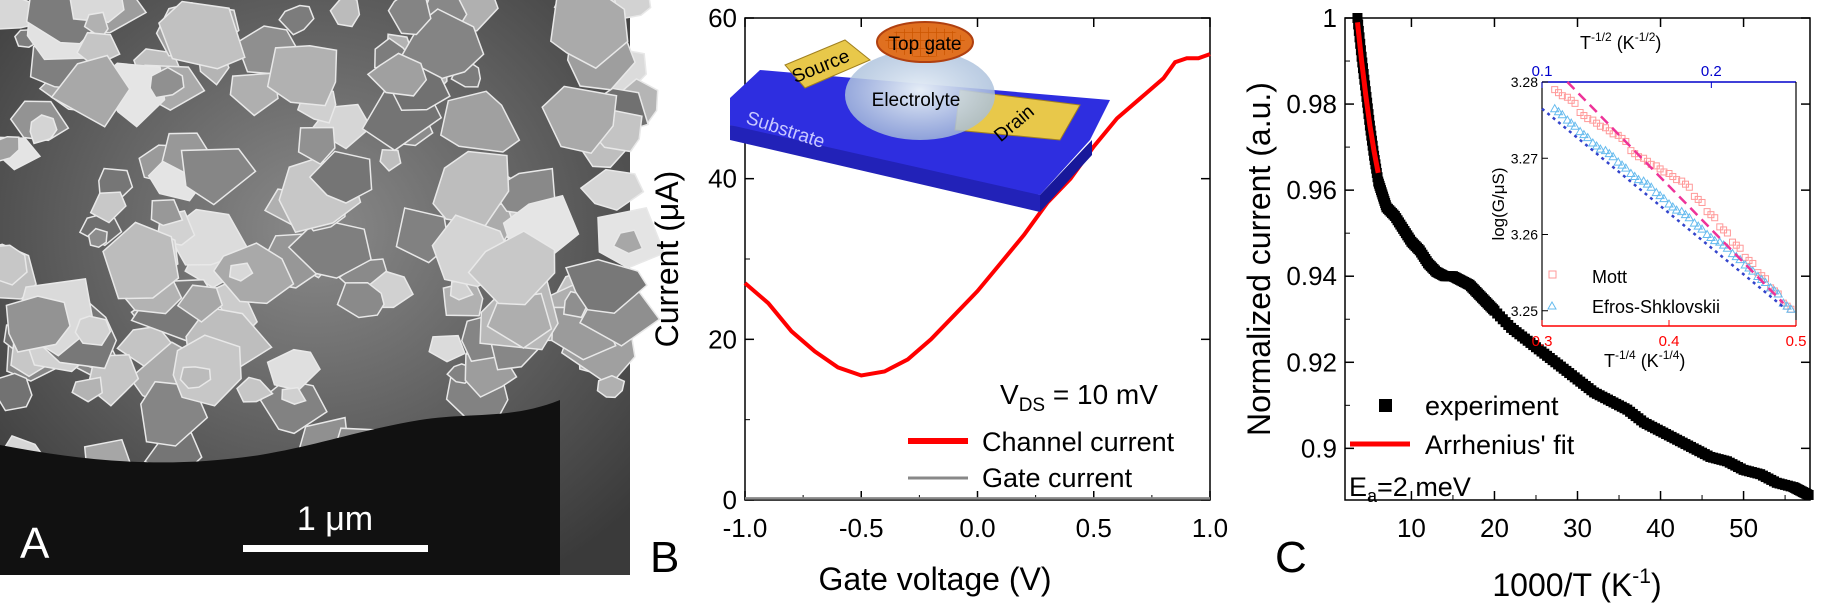  Describe the element at coordinates (1524, 235) in the screenshot. I see `inset-ytick-label: 3.26` at that location.